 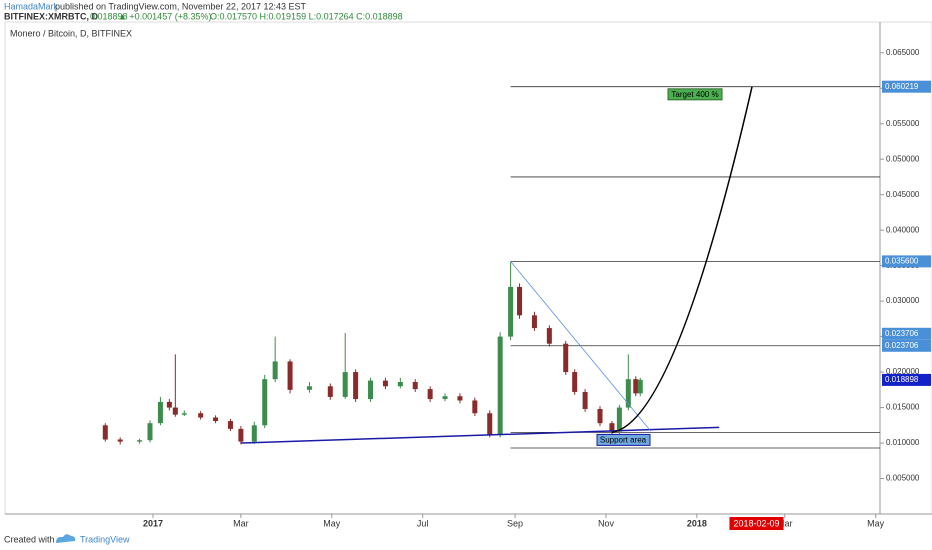 I want to click on author: HamadaMark, so click(x=31, y=6).